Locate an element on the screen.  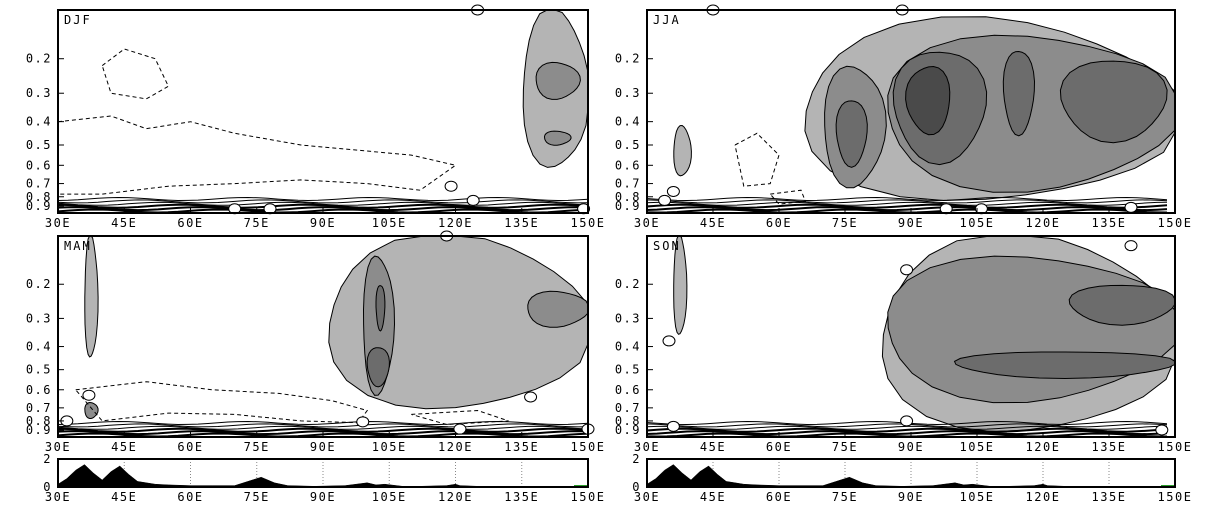
panel-frame is located at coordinates (911, 473).